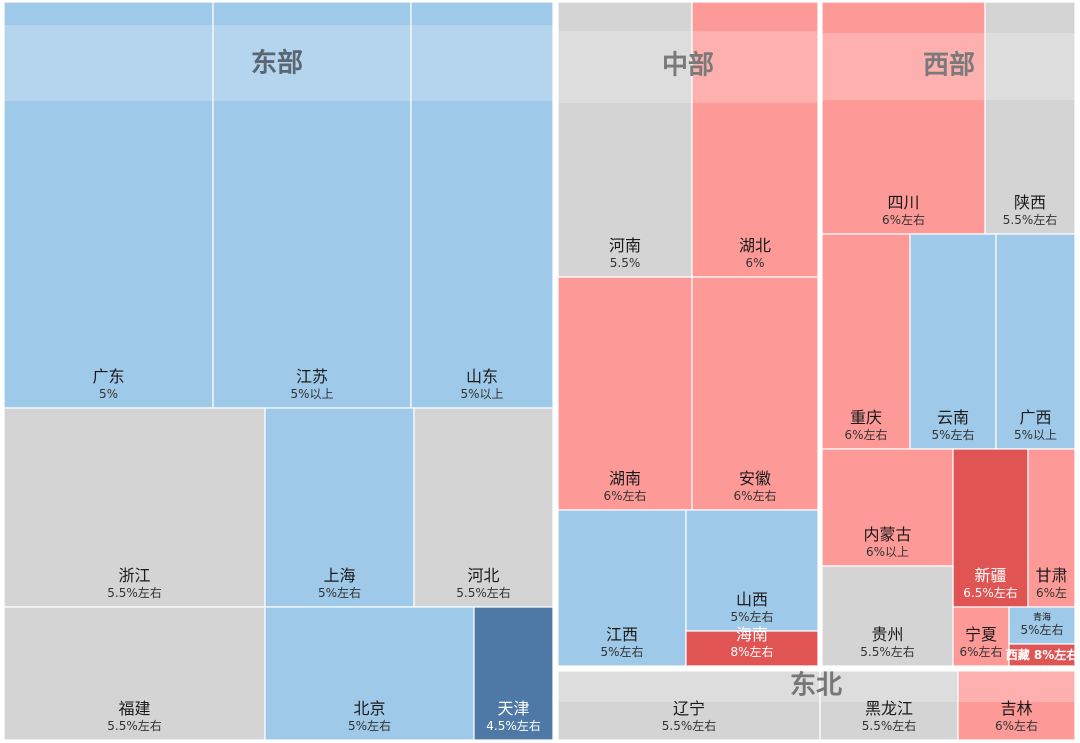  What do you see at coordinates (134, 725) in the screenshot?
I see `cell-value-cell-0-6: 5.5%左右` at bounding box center [134, 725].